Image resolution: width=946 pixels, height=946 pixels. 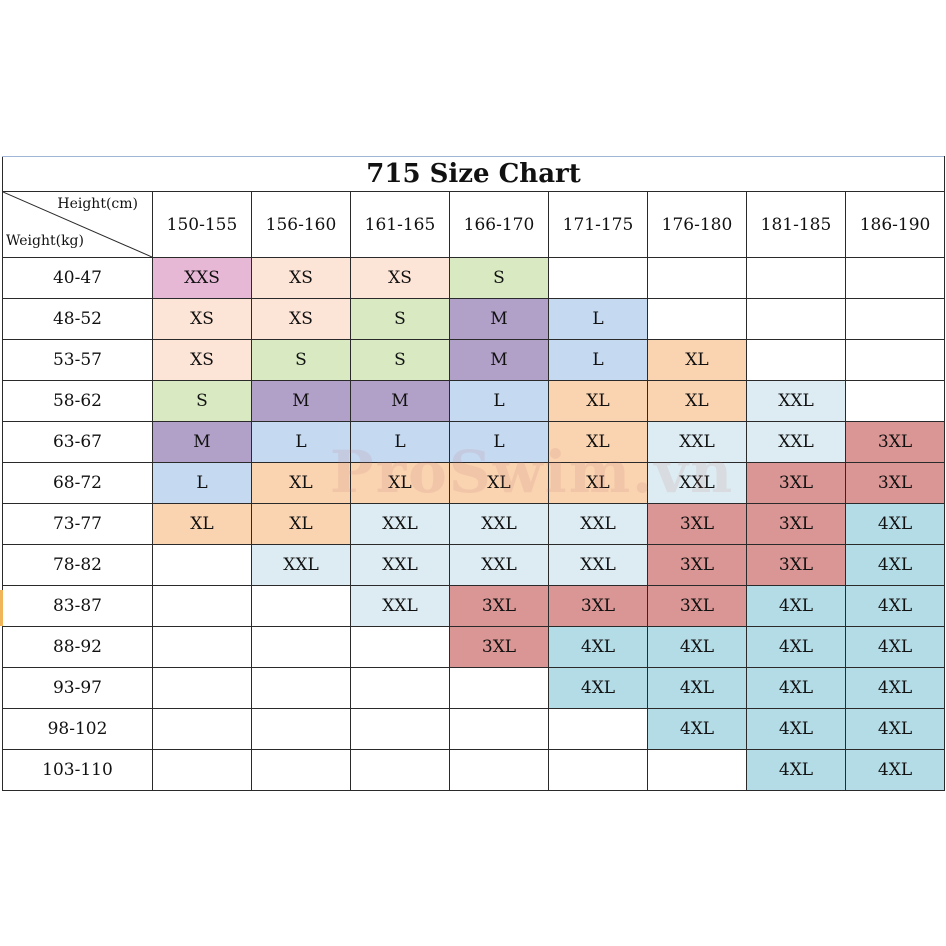 I want to click on weight-axis-label: Weight(kg), so click(x=45, y=241).